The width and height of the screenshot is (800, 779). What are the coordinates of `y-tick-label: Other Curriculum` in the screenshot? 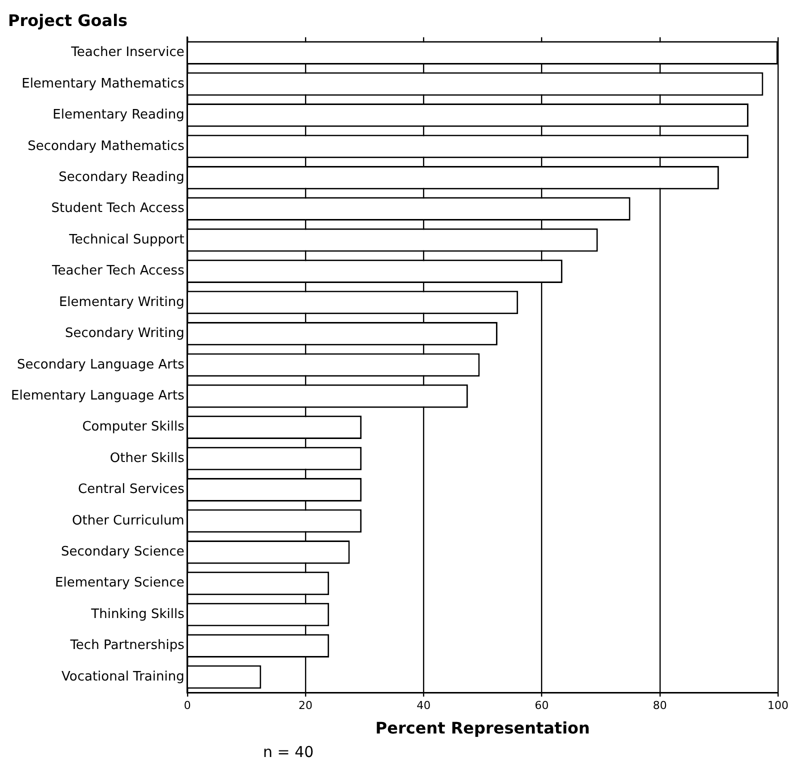 It's located at (128, 520).